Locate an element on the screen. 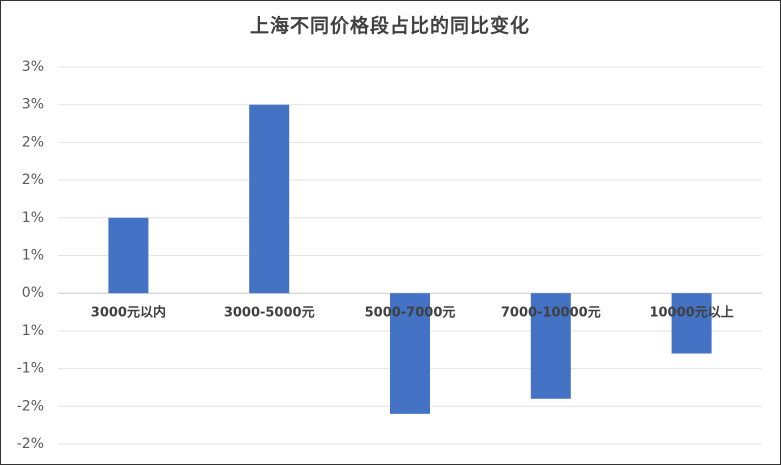  x-tick-label: 7000-10000元 is located at coordinates (551, 313).